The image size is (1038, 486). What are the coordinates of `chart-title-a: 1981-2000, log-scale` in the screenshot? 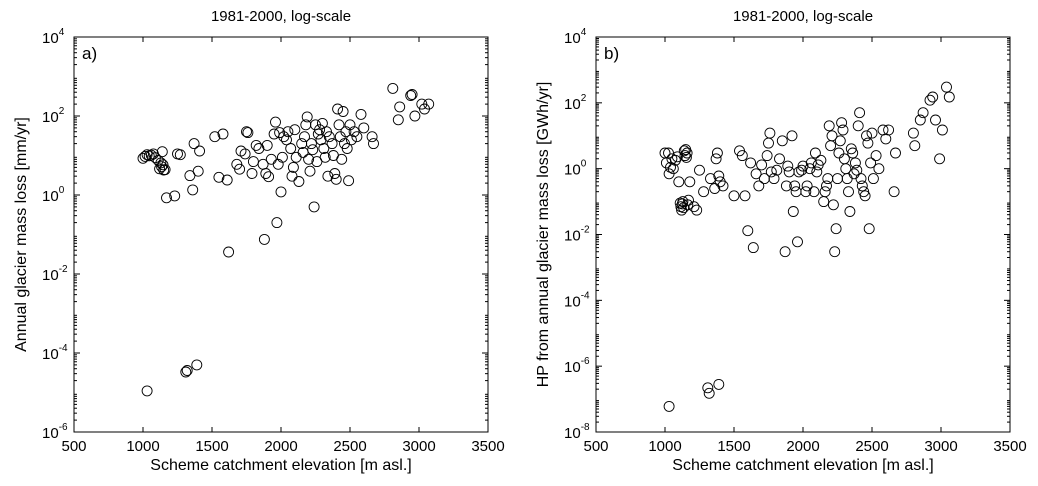 It's located at (281, 16).